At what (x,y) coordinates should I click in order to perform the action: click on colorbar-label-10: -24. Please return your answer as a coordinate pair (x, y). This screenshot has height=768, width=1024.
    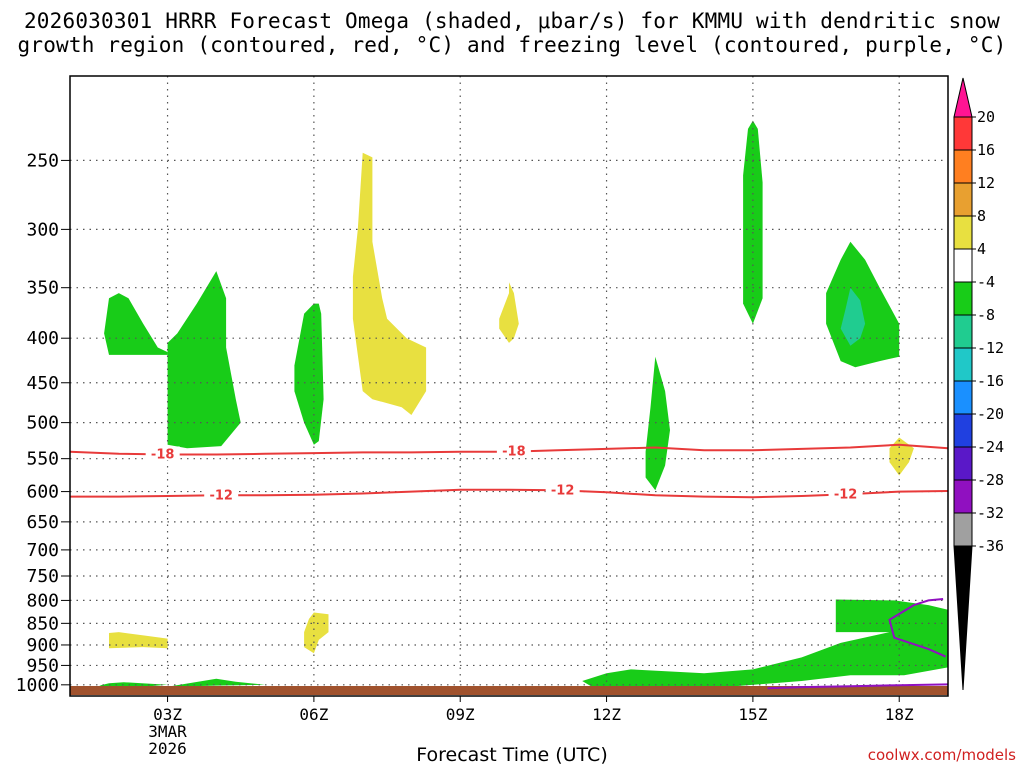
    Looking at the image, I should click on (990, 447).